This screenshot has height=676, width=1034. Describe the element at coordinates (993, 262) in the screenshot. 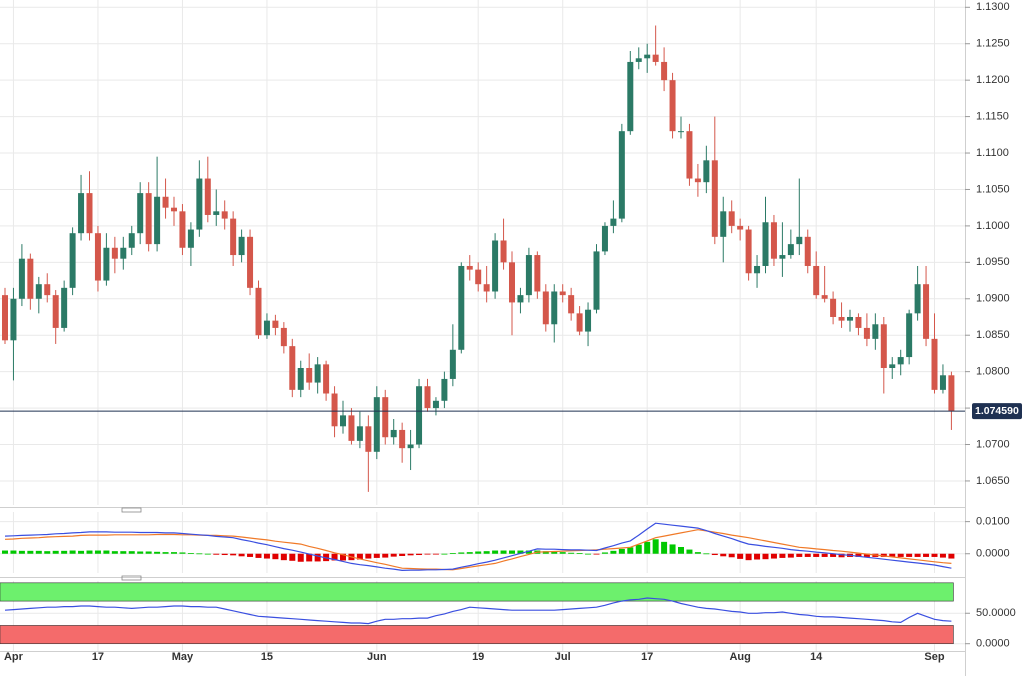

I see `y-tick-label: 1.0950` at that location.